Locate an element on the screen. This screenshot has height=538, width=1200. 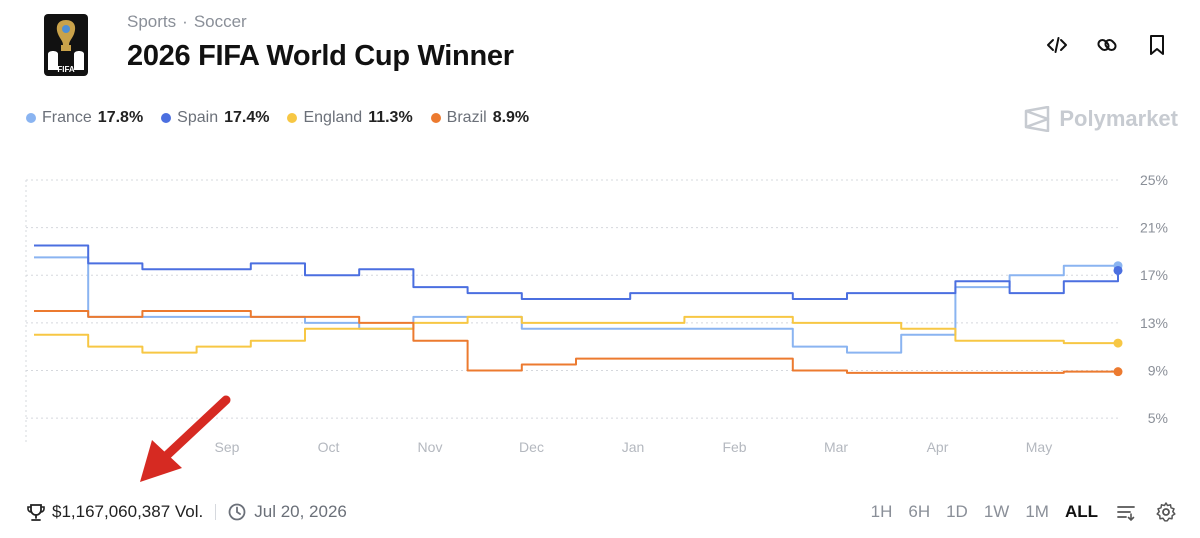
end-marker-spain is located at coordinates (1118, 270).